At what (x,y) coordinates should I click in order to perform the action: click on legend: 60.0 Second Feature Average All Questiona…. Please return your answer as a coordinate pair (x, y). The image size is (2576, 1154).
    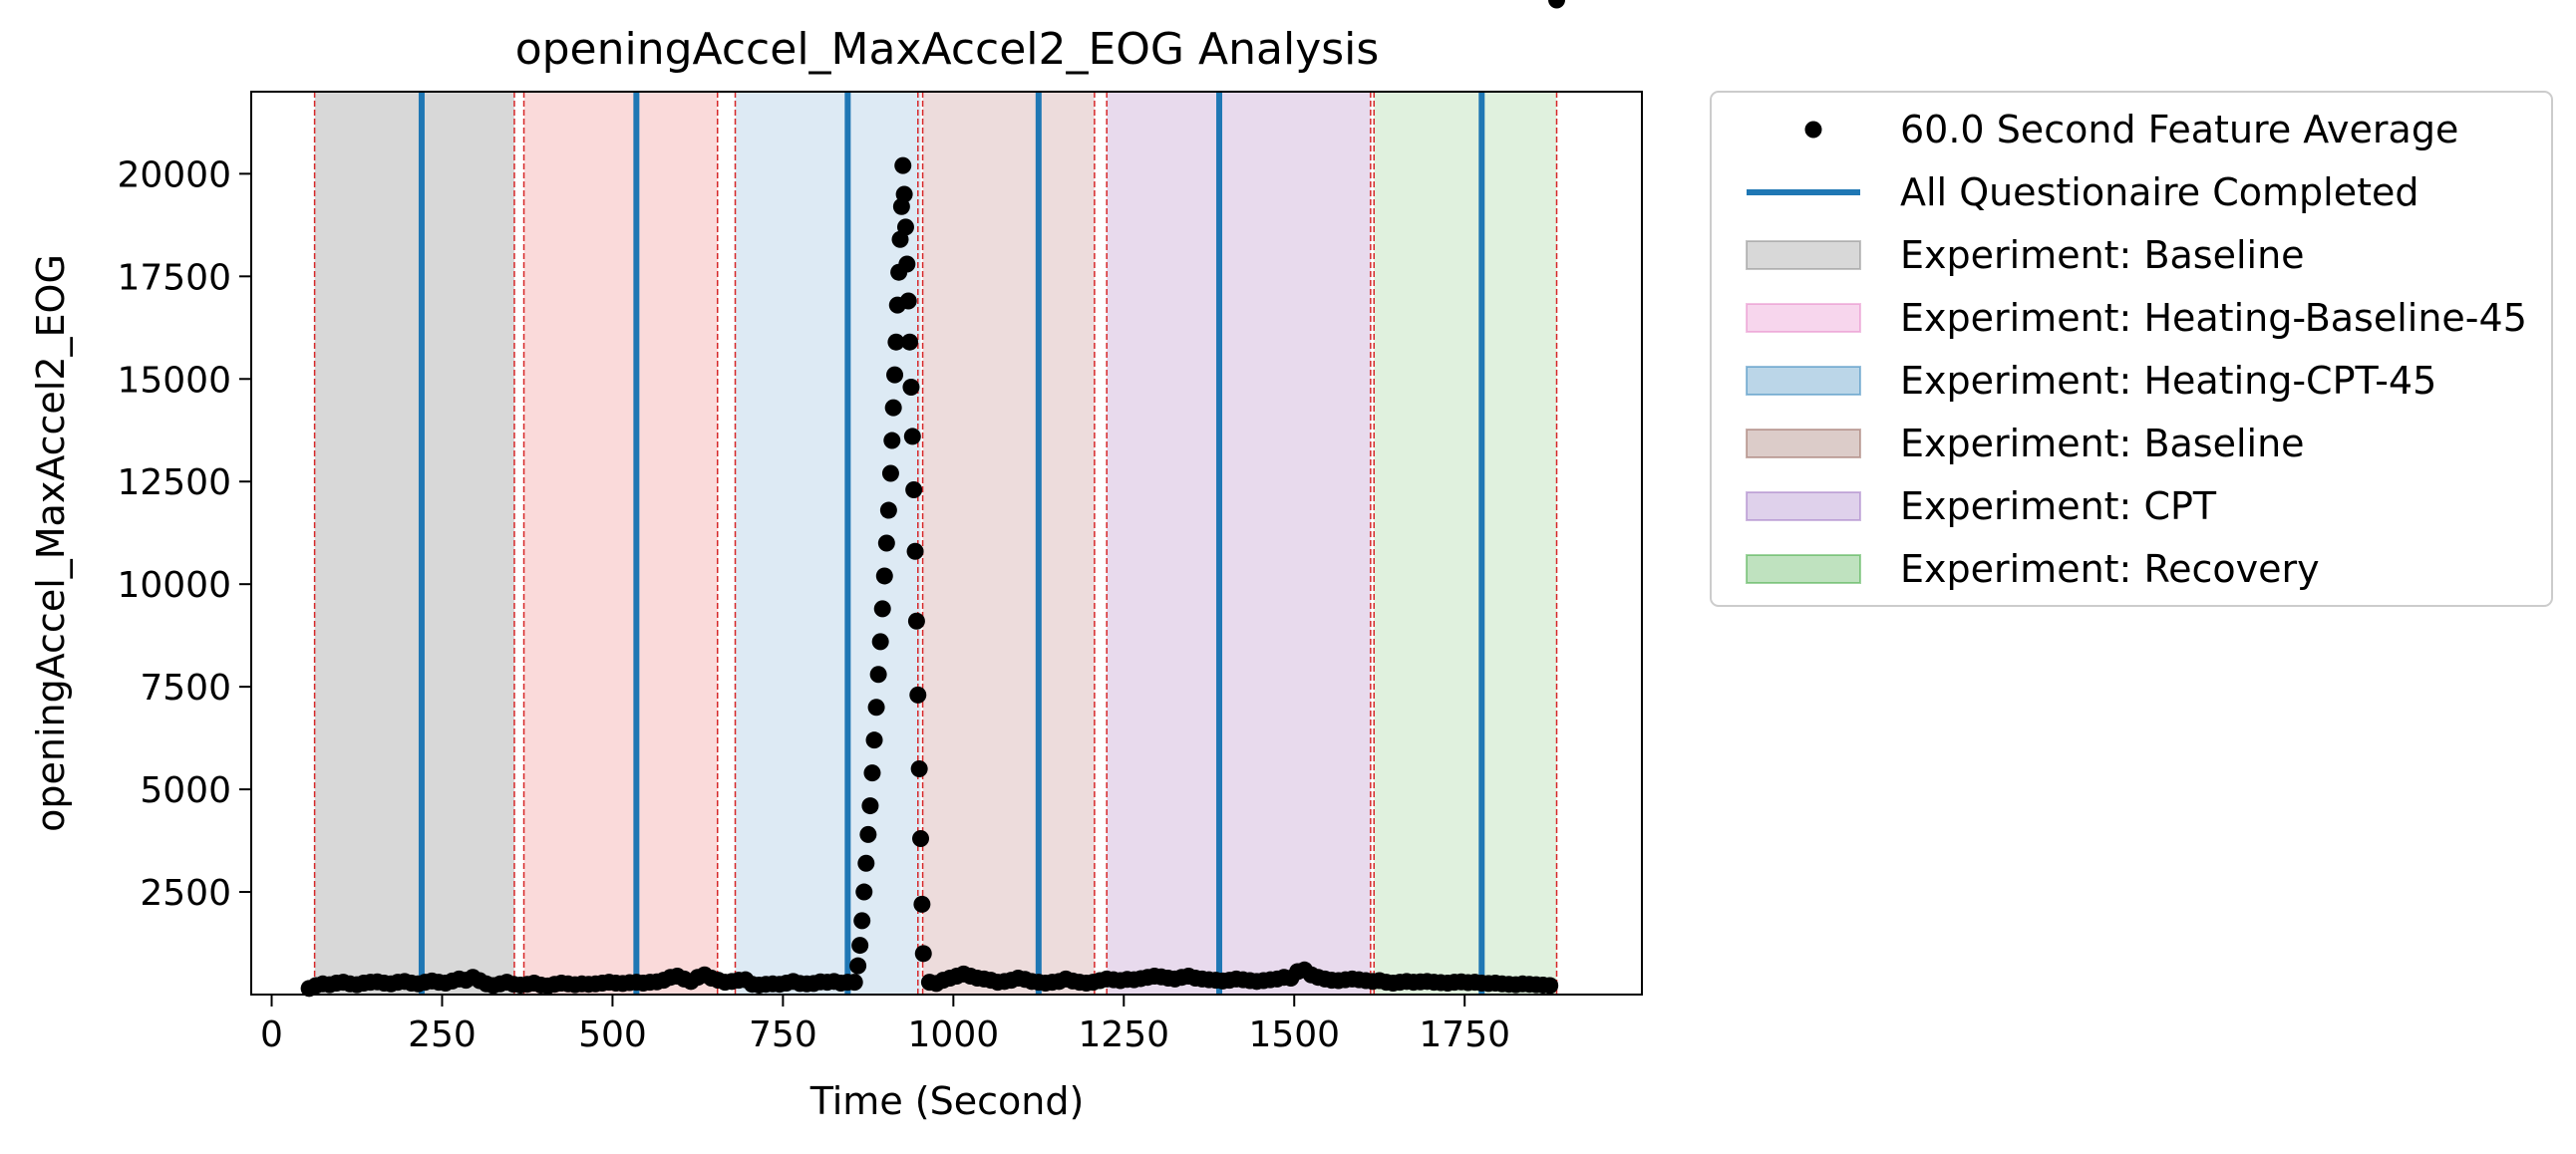
    Looking at the image, I should click on (2131, 349).